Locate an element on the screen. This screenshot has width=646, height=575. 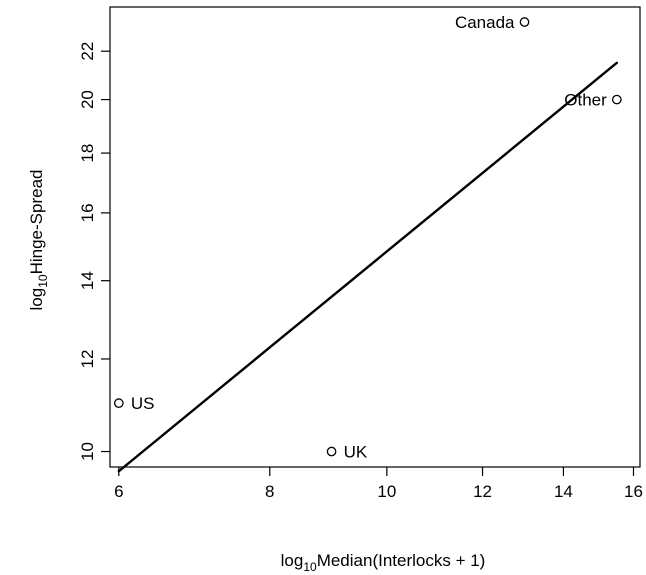
y-tick-label: 20 is located at coordinates (87, 99).